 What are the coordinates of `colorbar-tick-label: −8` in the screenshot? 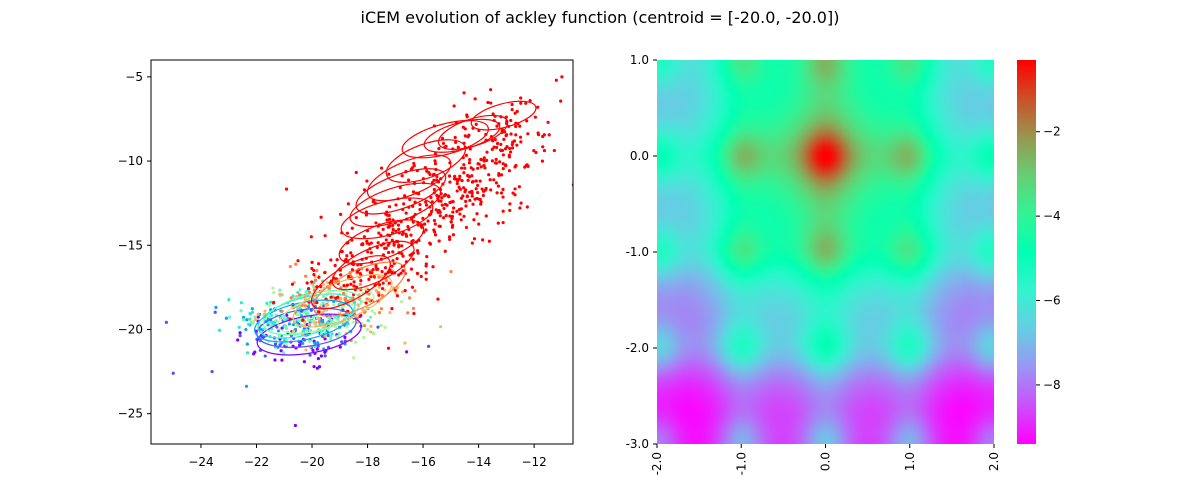 It's located at (1052, 385).